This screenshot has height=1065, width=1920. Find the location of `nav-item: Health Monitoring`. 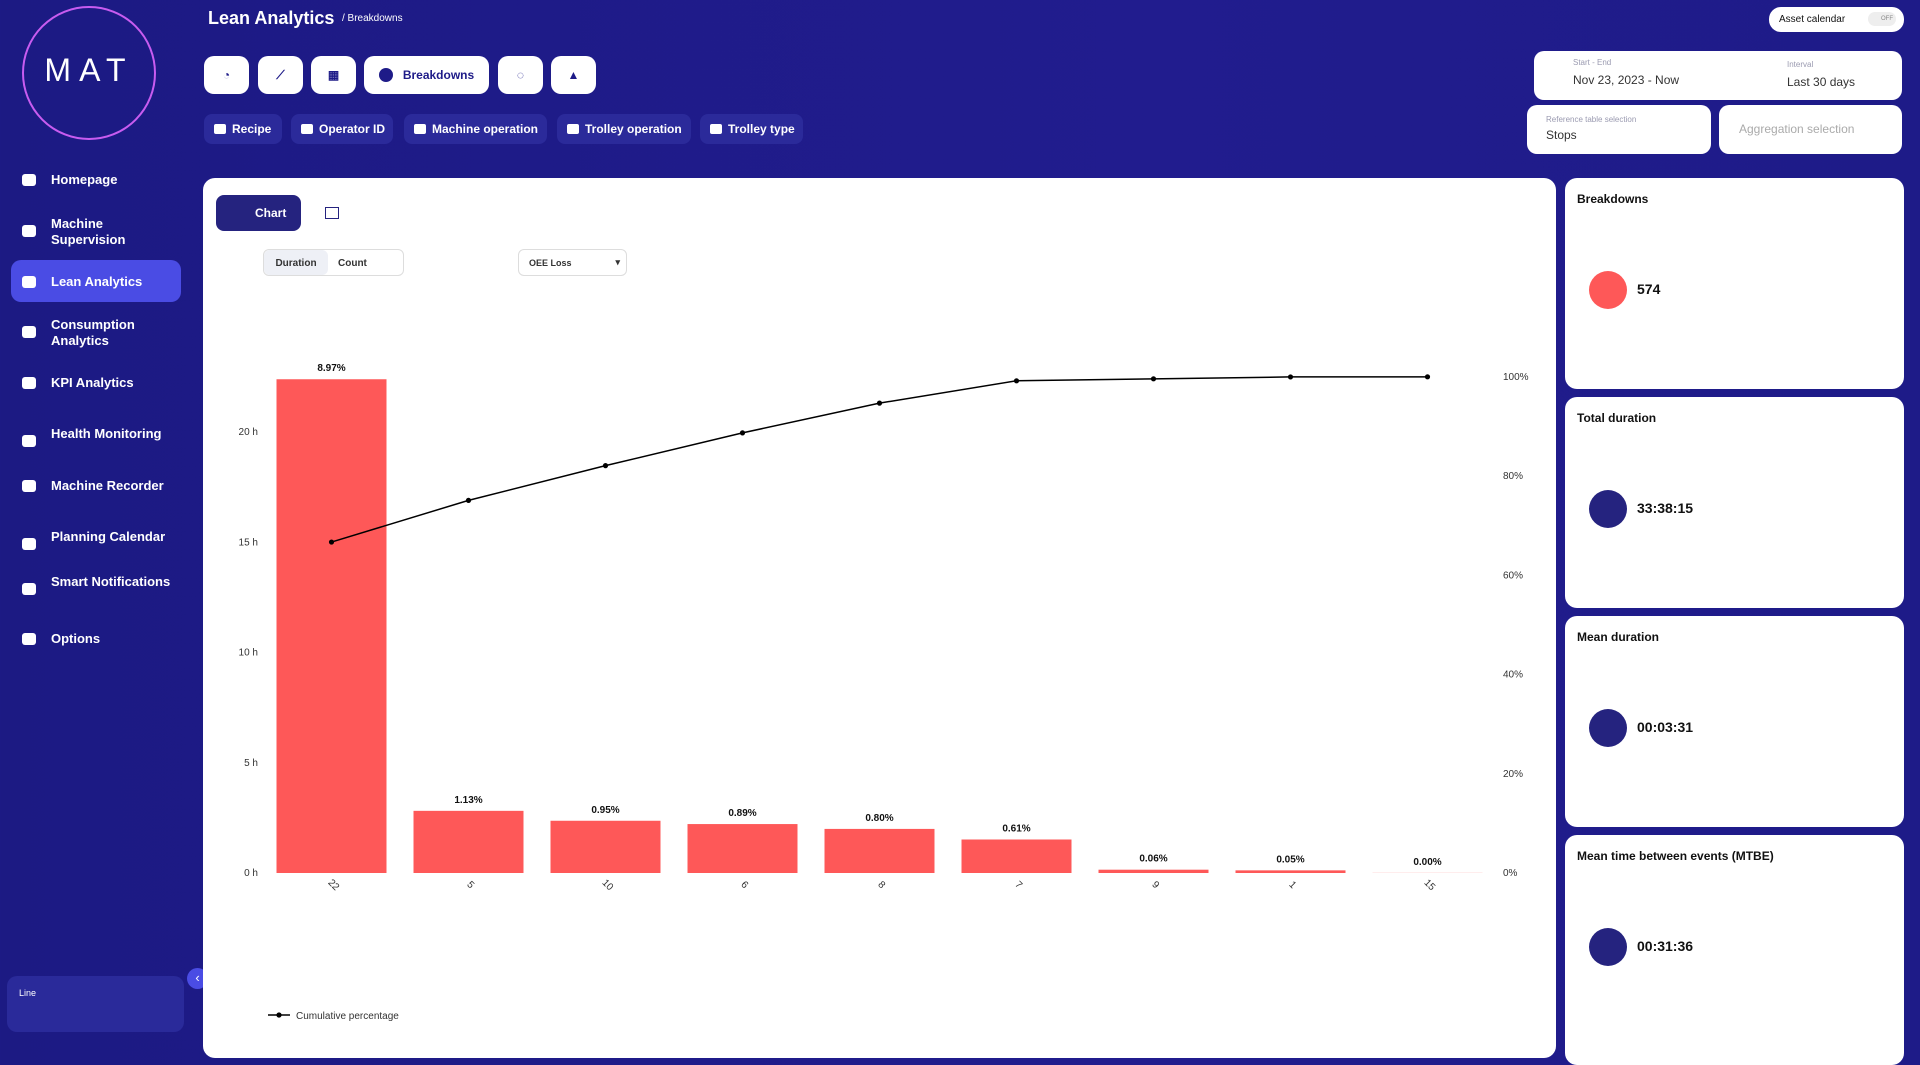

nav-item: Health Monitoring is located at coordinates (111, 434).